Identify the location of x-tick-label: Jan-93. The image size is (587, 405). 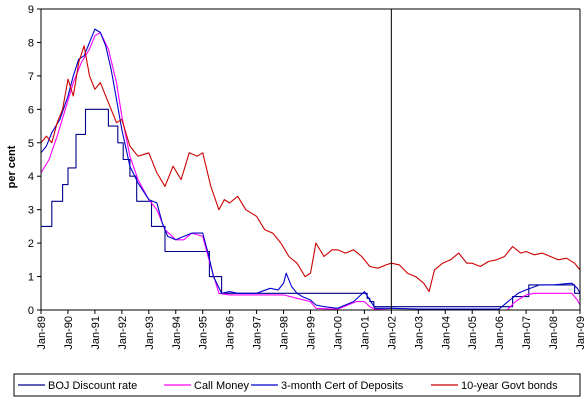
(150, 333).